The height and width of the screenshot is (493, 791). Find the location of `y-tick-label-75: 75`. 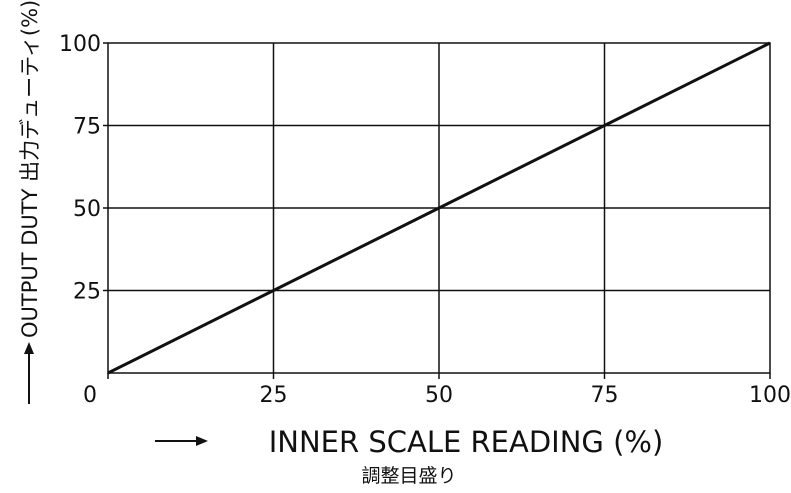

y-tick-label-75: 75 is located at coordinates (87, 127).